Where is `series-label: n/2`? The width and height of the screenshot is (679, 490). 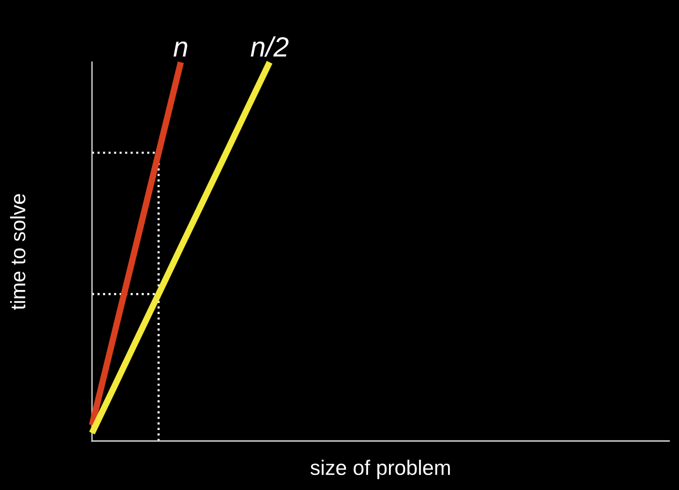 series-label: n/2 is located at coordinates (269, 46).